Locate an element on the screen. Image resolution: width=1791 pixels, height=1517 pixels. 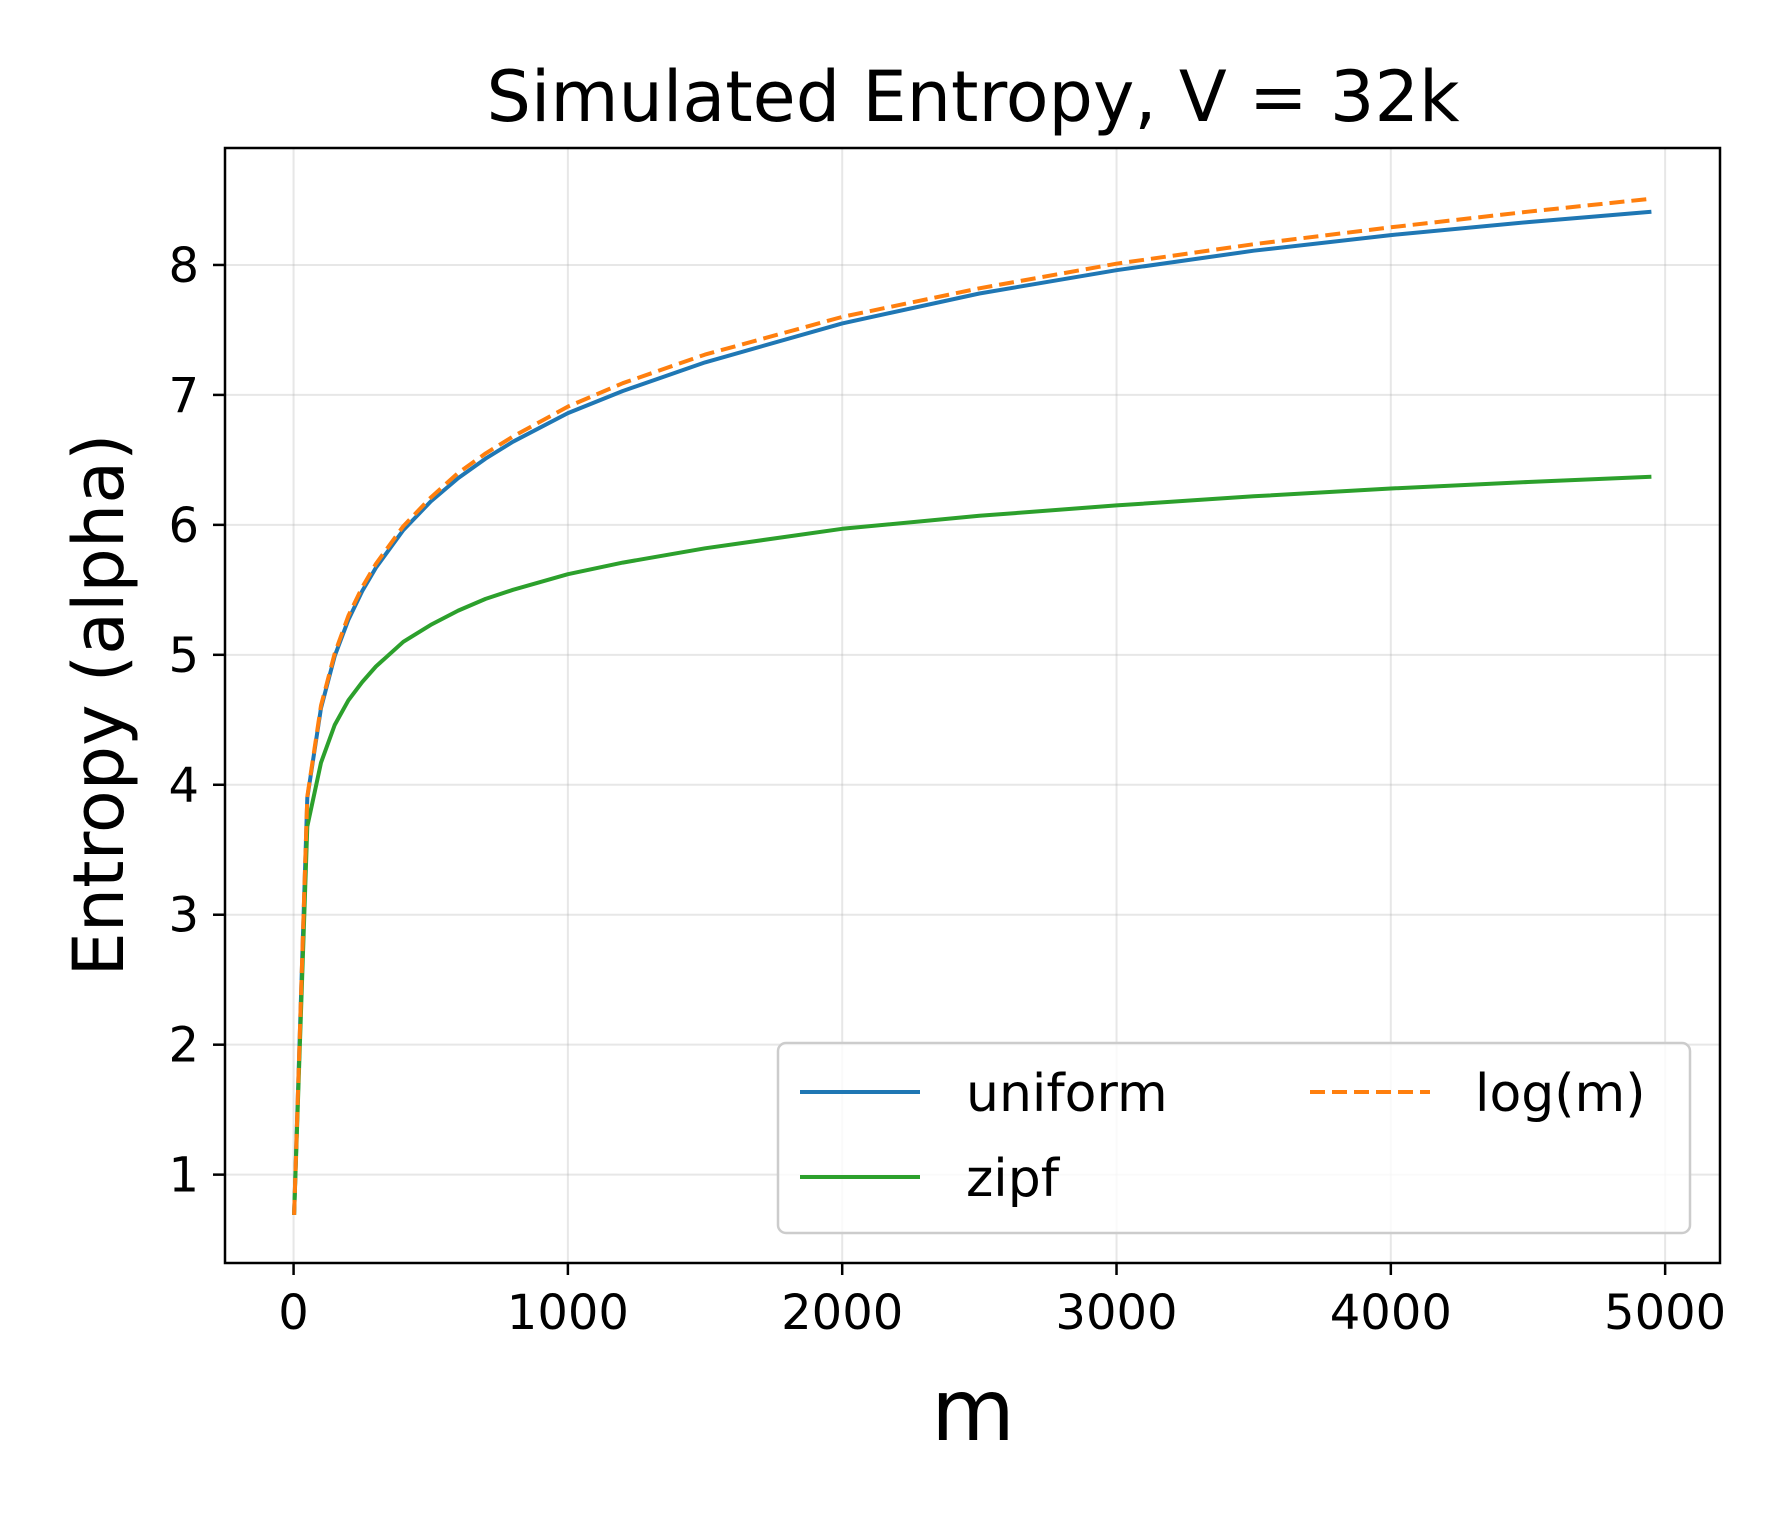
y-tick-label: 7 is located at coordinates (183, 396).